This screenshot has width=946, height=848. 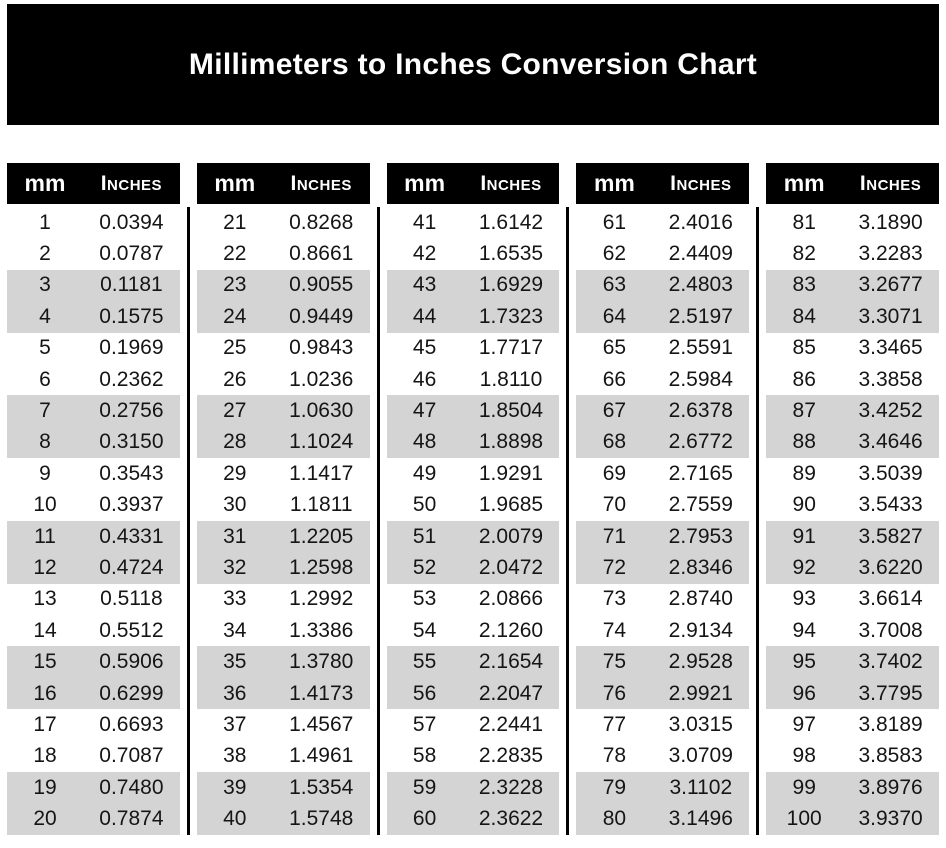 I want to click on inches-value: 2.9921, so click(x=700, y=693).